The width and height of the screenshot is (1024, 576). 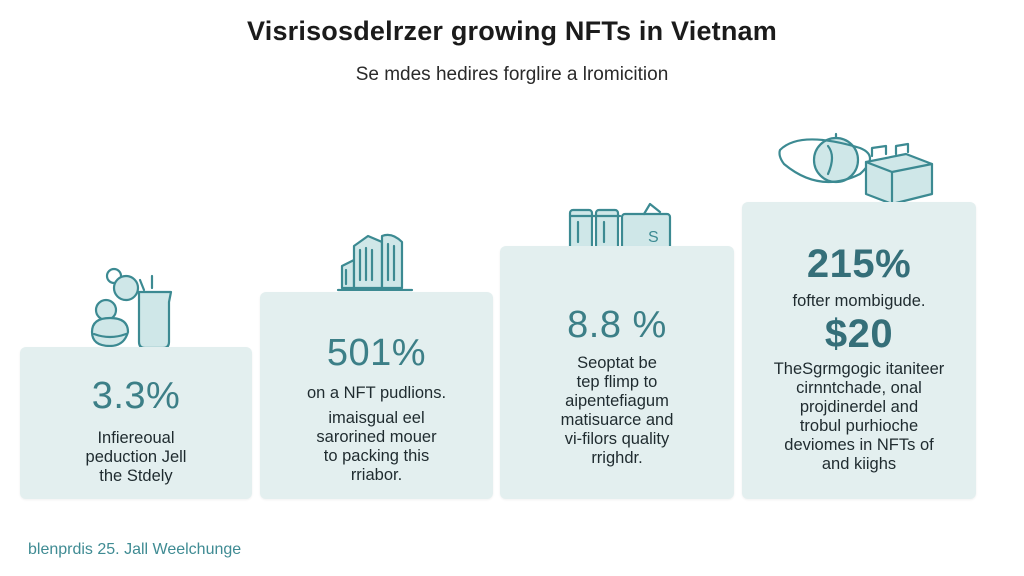 What do you see at coordinates (859, 301) in the screenshot?
I see `stat-subline: fofter mombigude.` at bounding box center [859, 301].